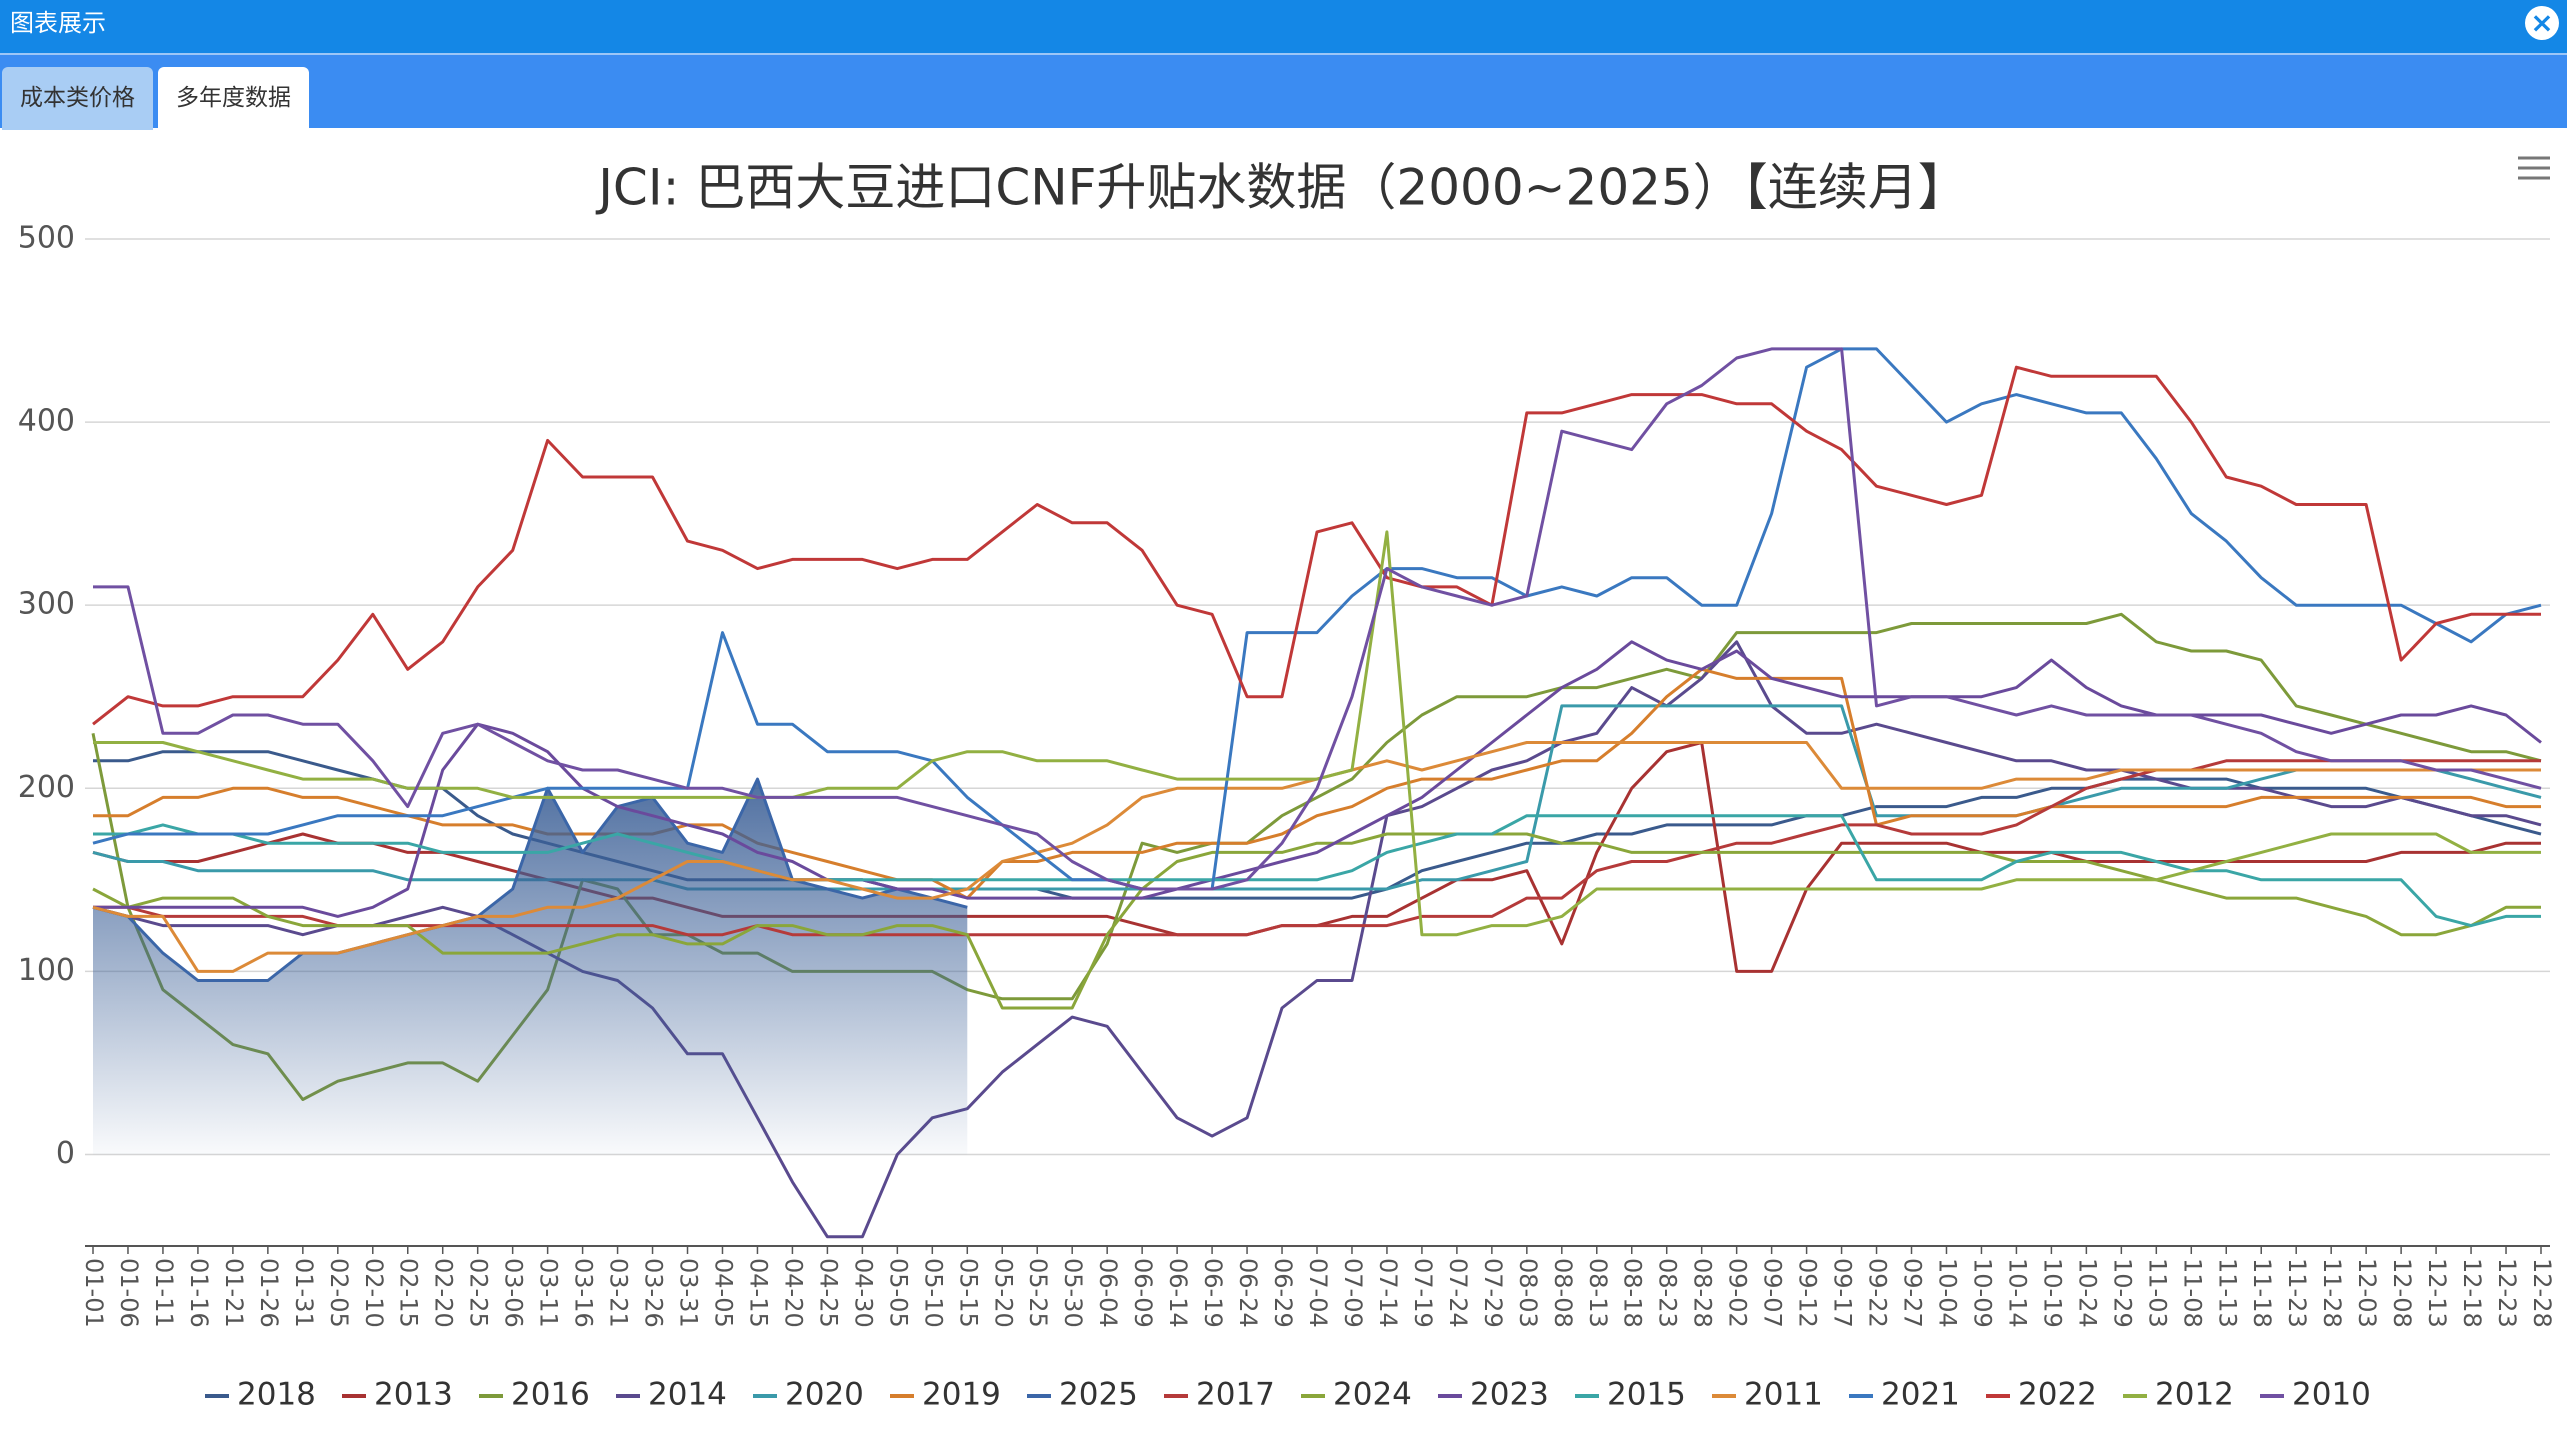 The height and width of the screenshot is (1437, 2567). What do you see at coordinates (1423, 1293) in the screenshot?
I see `x-tick-label: 07-19` at bounding box center [1423, 1293].